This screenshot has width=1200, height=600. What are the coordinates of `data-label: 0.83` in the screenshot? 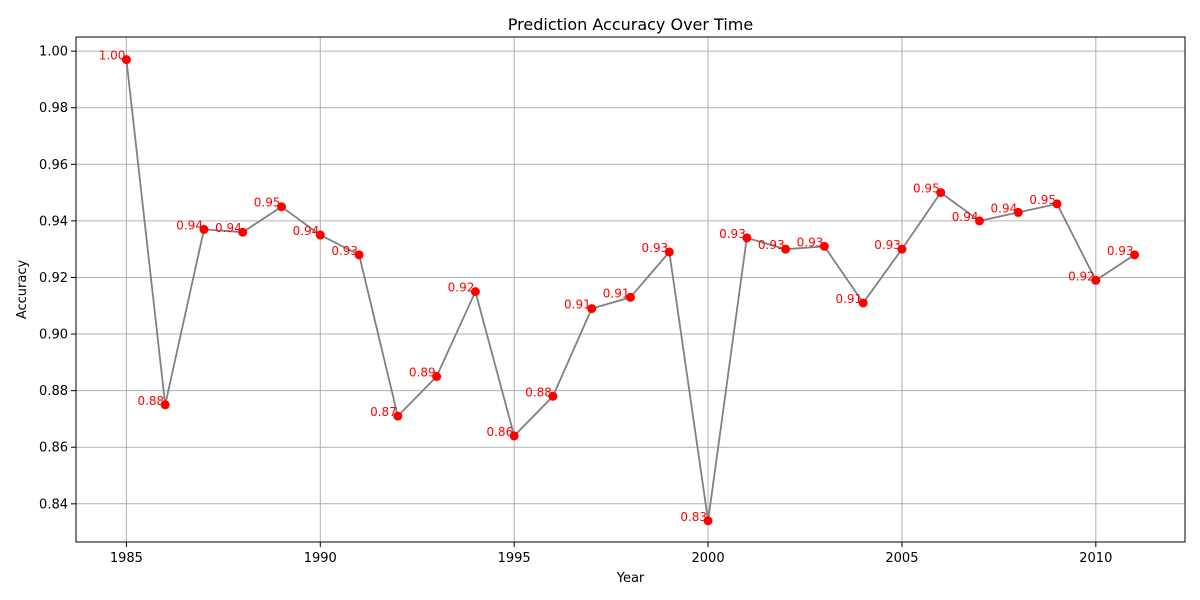 It's located at (693, 517).